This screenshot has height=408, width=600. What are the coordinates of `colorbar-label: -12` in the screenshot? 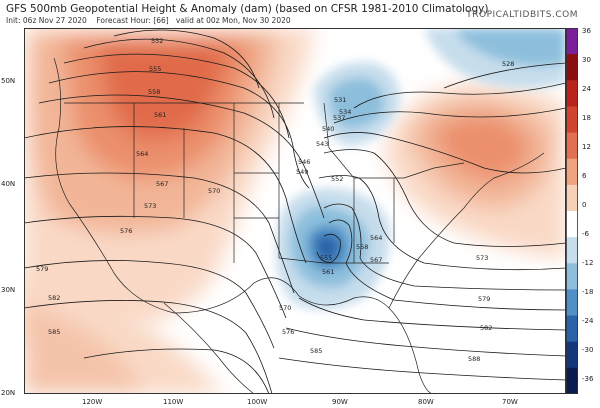 It's located at (588, 263).